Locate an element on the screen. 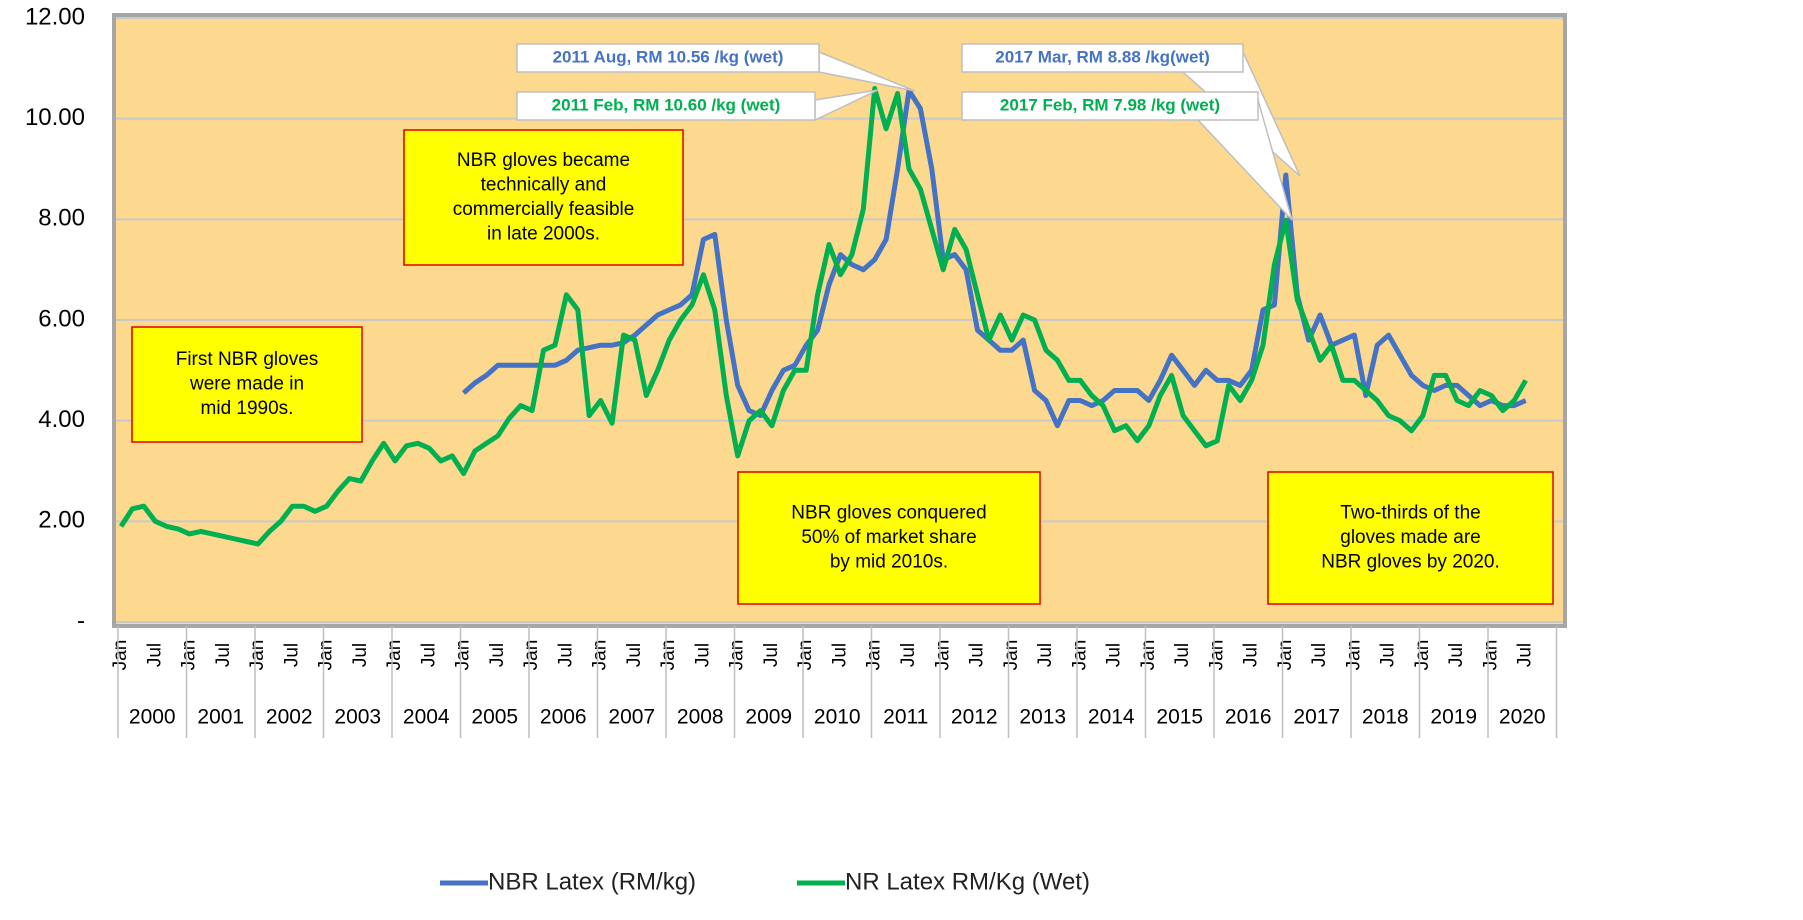 The image size is (1803, 920). year-label: 2019 is located at coordinates (1453, 717).